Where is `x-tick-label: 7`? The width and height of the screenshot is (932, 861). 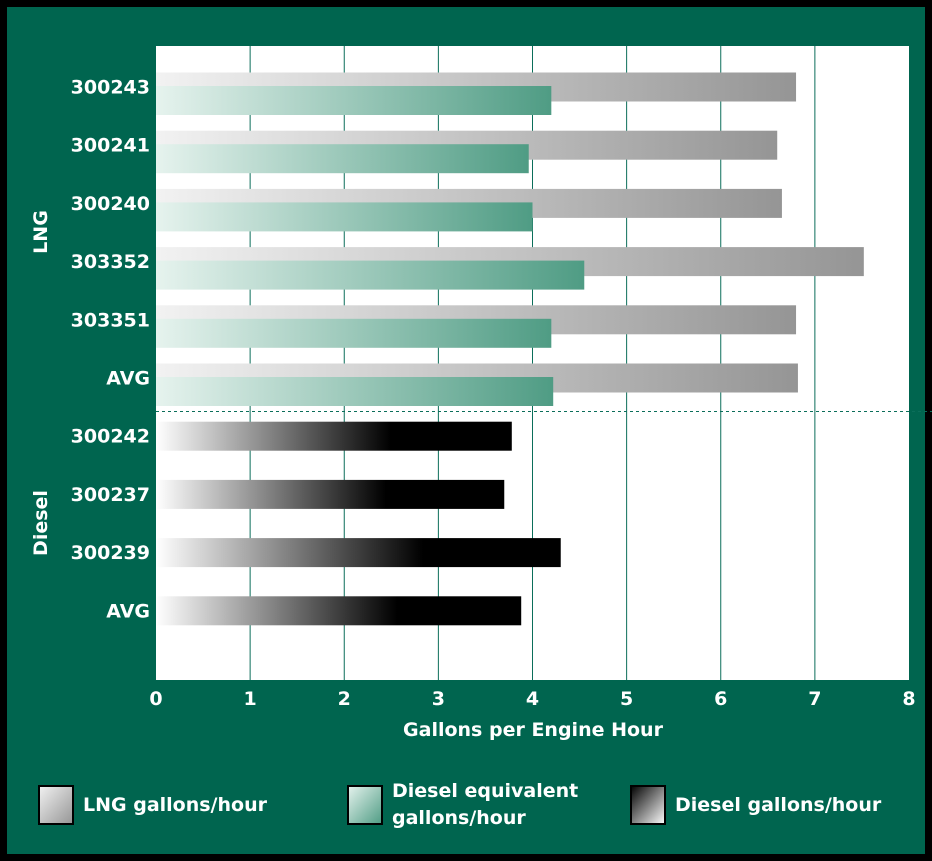 x-tick-label: 7 is located at coordinates (814, 699).